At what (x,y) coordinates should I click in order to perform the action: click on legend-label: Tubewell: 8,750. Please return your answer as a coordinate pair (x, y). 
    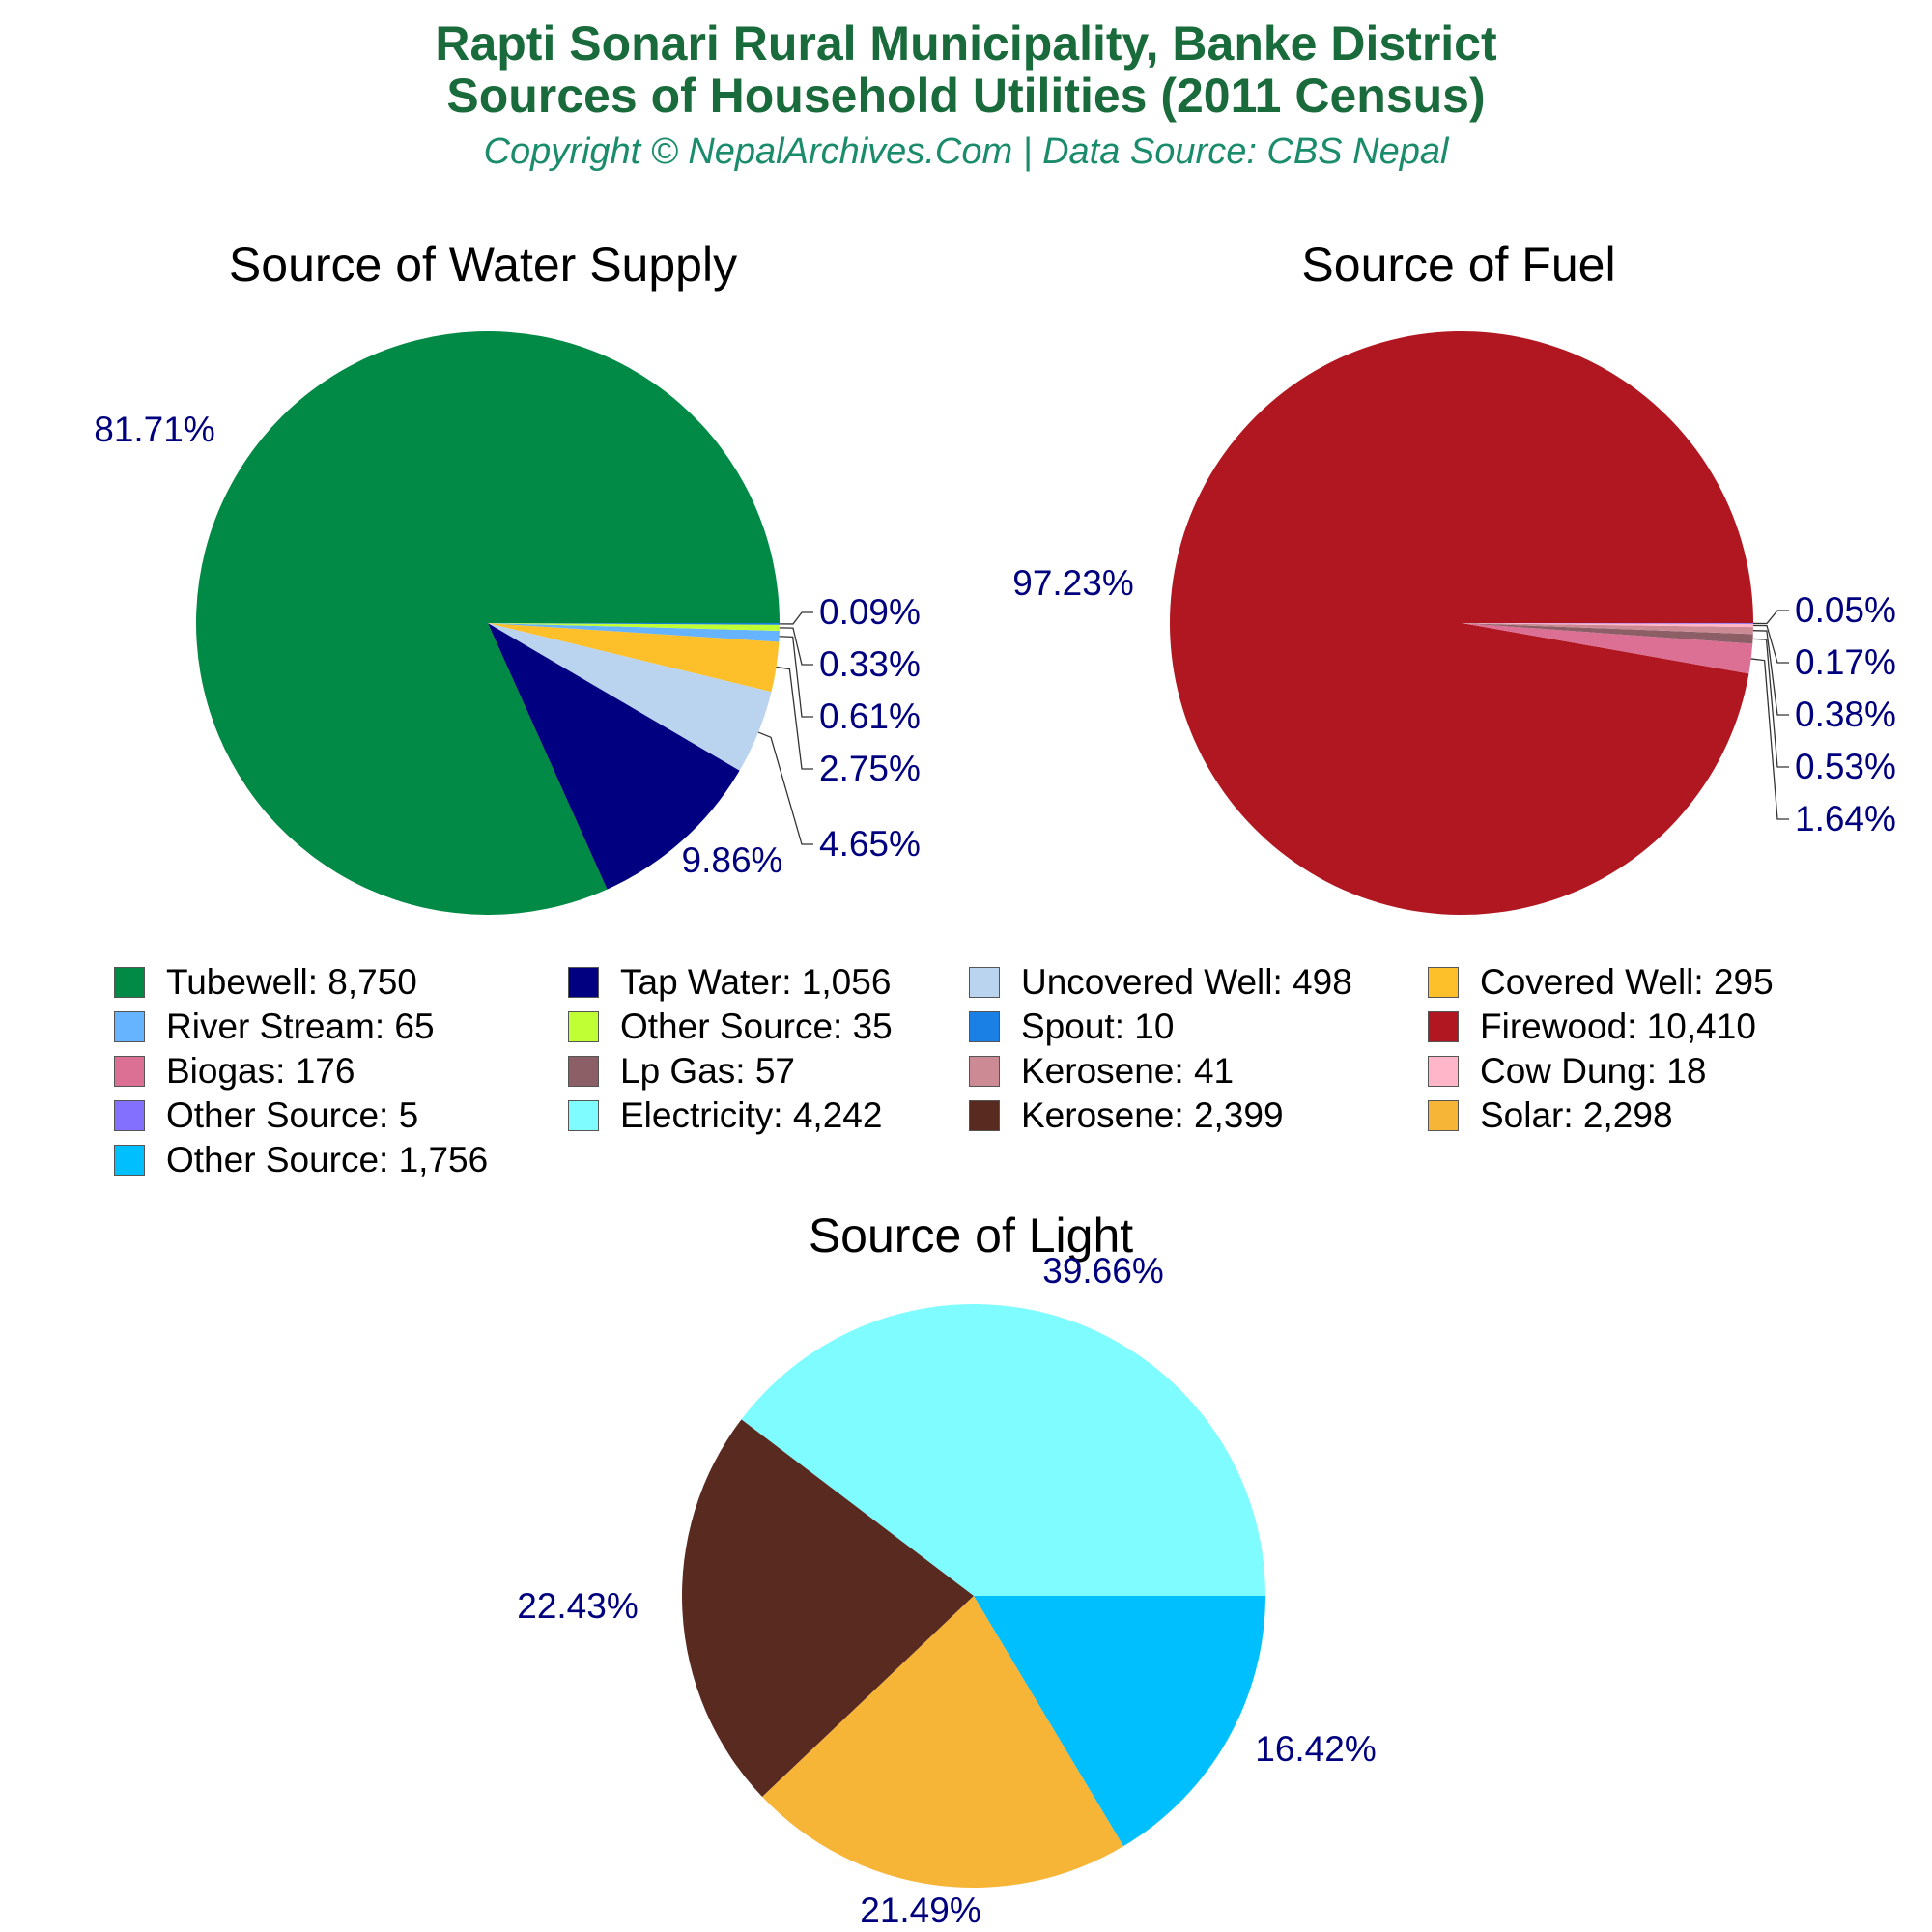
    Looking at the image, I should click on (291, 982).